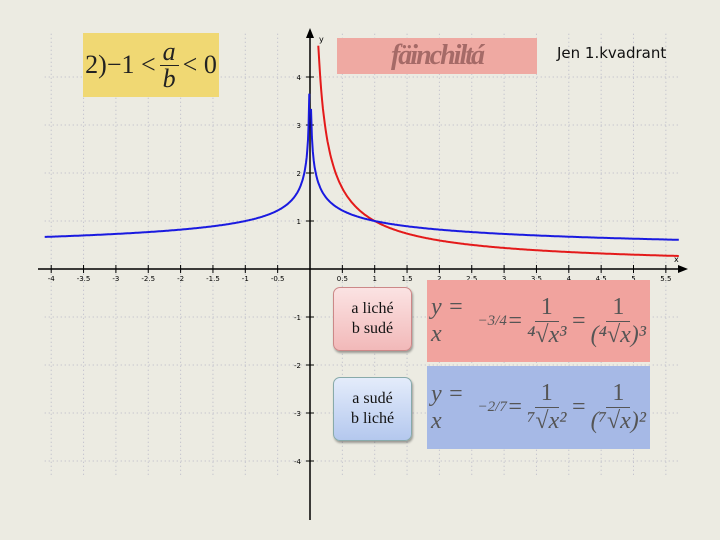 This screenshot has width=720, height=540. What do you see at coordinates (52, 279) in the screenshot?
I see `x-tick-label: -4` at bounding box center [52, 279].